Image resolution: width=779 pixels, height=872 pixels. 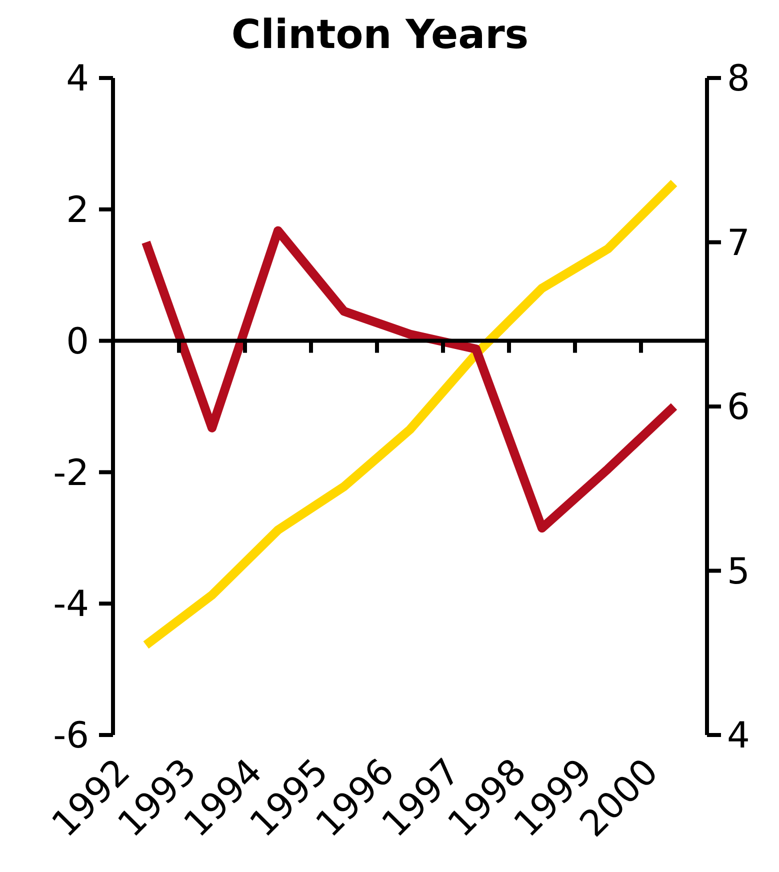 I want to click on y-tick-label: -2, so click(x=71, y=473).